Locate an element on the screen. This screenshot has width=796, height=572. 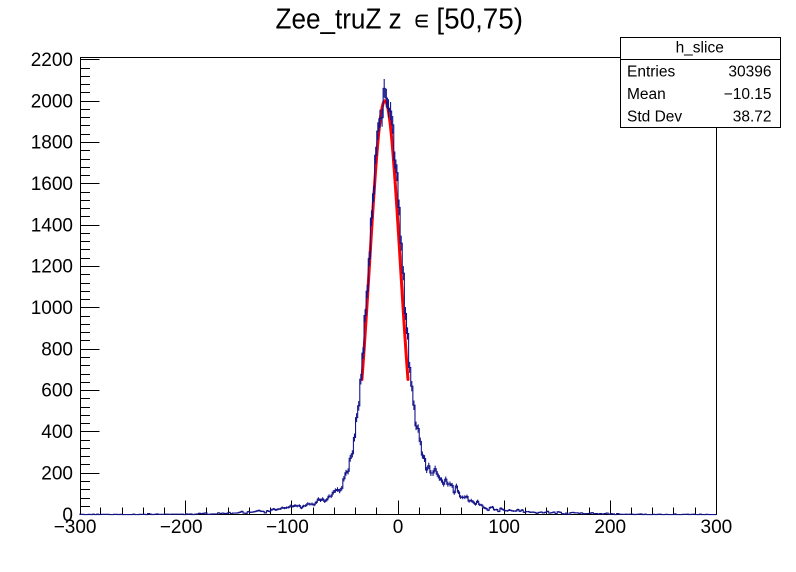
svg-text: −300 is located at coordinates (75, 527).